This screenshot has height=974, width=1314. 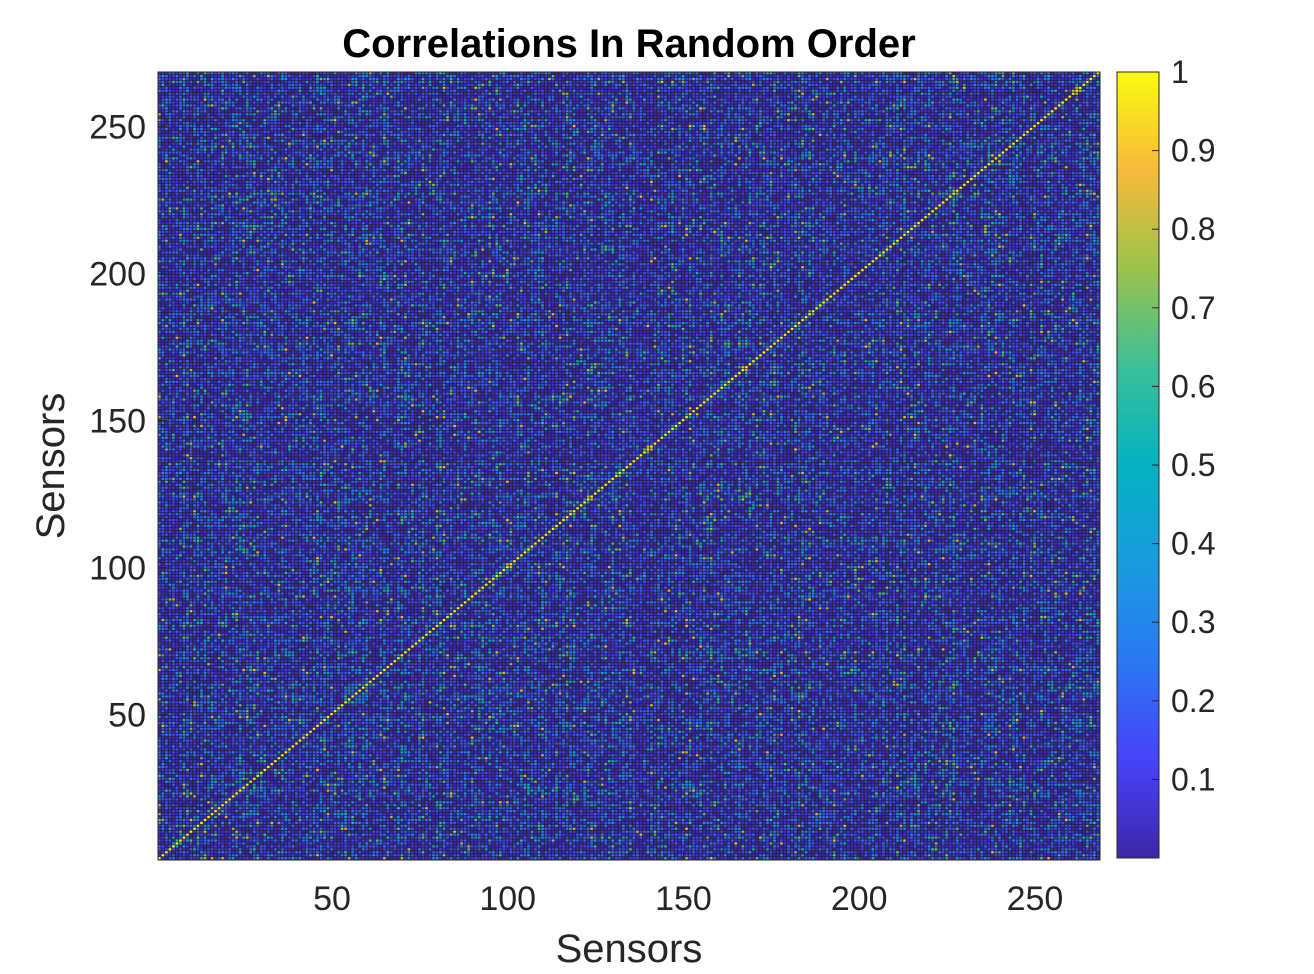 What do you see at coordinates (332, 899) in the screenshot?
I see `x-tick-label: 50` at bounding box center [332, 899].